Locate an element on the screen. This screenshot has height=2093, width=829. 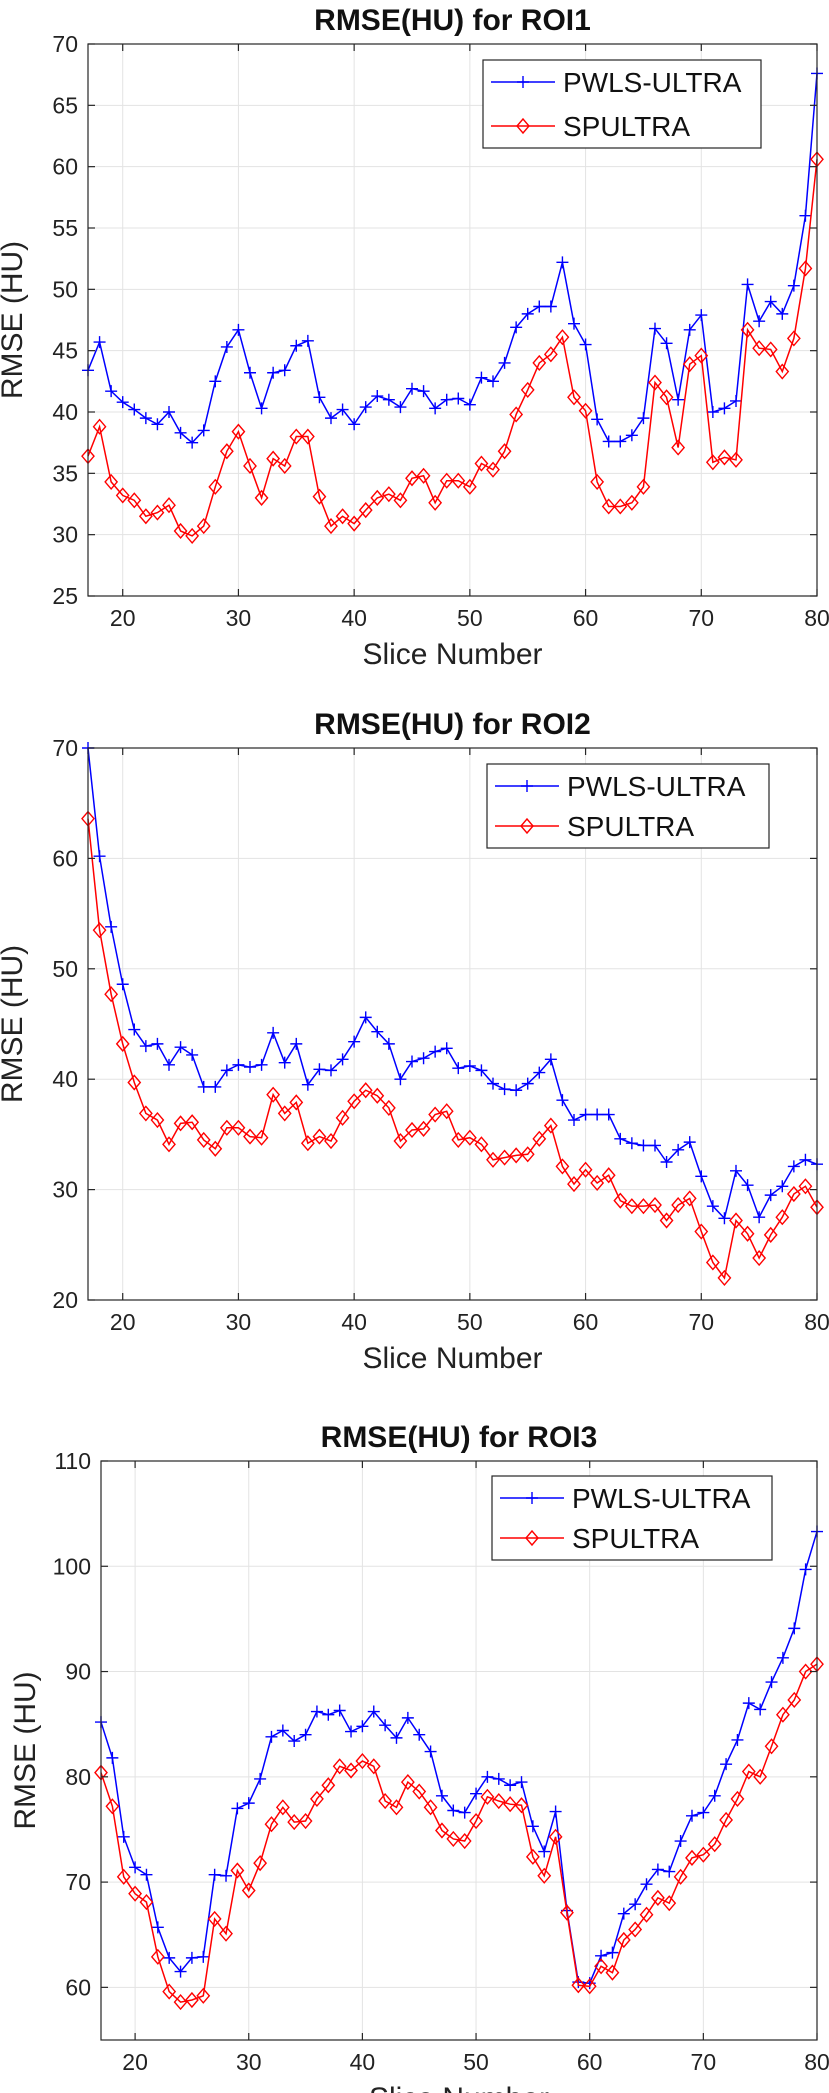
x-tick-label: 20 is located at coordinates (135, 2062).